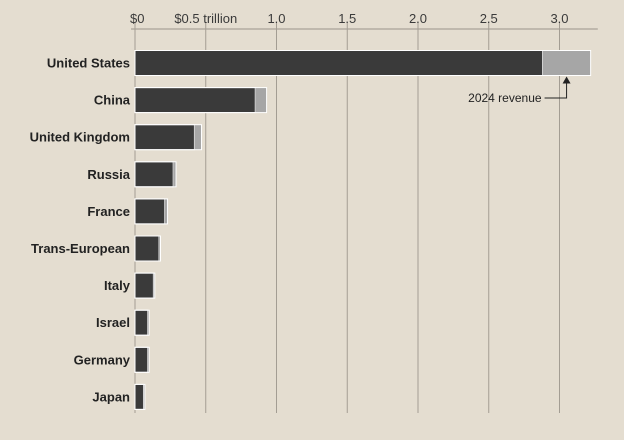  Describe the element at coordinates (108, 174) in the screenshot. I see `category-label: Russia` at that location.